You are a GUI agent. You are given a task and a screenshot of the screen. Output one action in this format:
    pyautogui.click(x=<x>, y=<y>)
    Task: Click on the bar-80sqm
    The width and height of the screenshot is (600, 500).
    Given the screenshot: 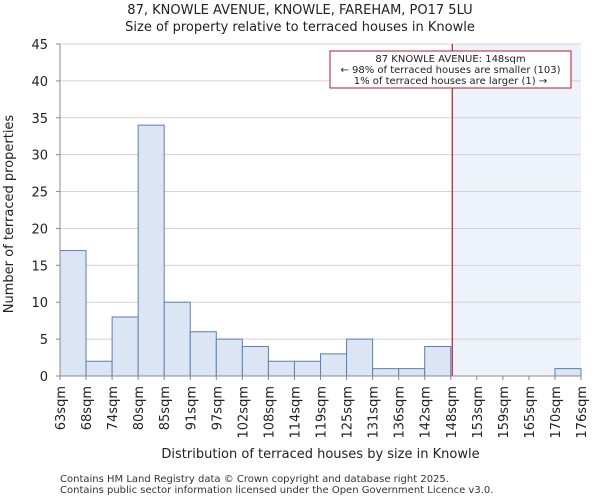 What is the action you would take?
    pyautogui.click(x=151, y=250)
    